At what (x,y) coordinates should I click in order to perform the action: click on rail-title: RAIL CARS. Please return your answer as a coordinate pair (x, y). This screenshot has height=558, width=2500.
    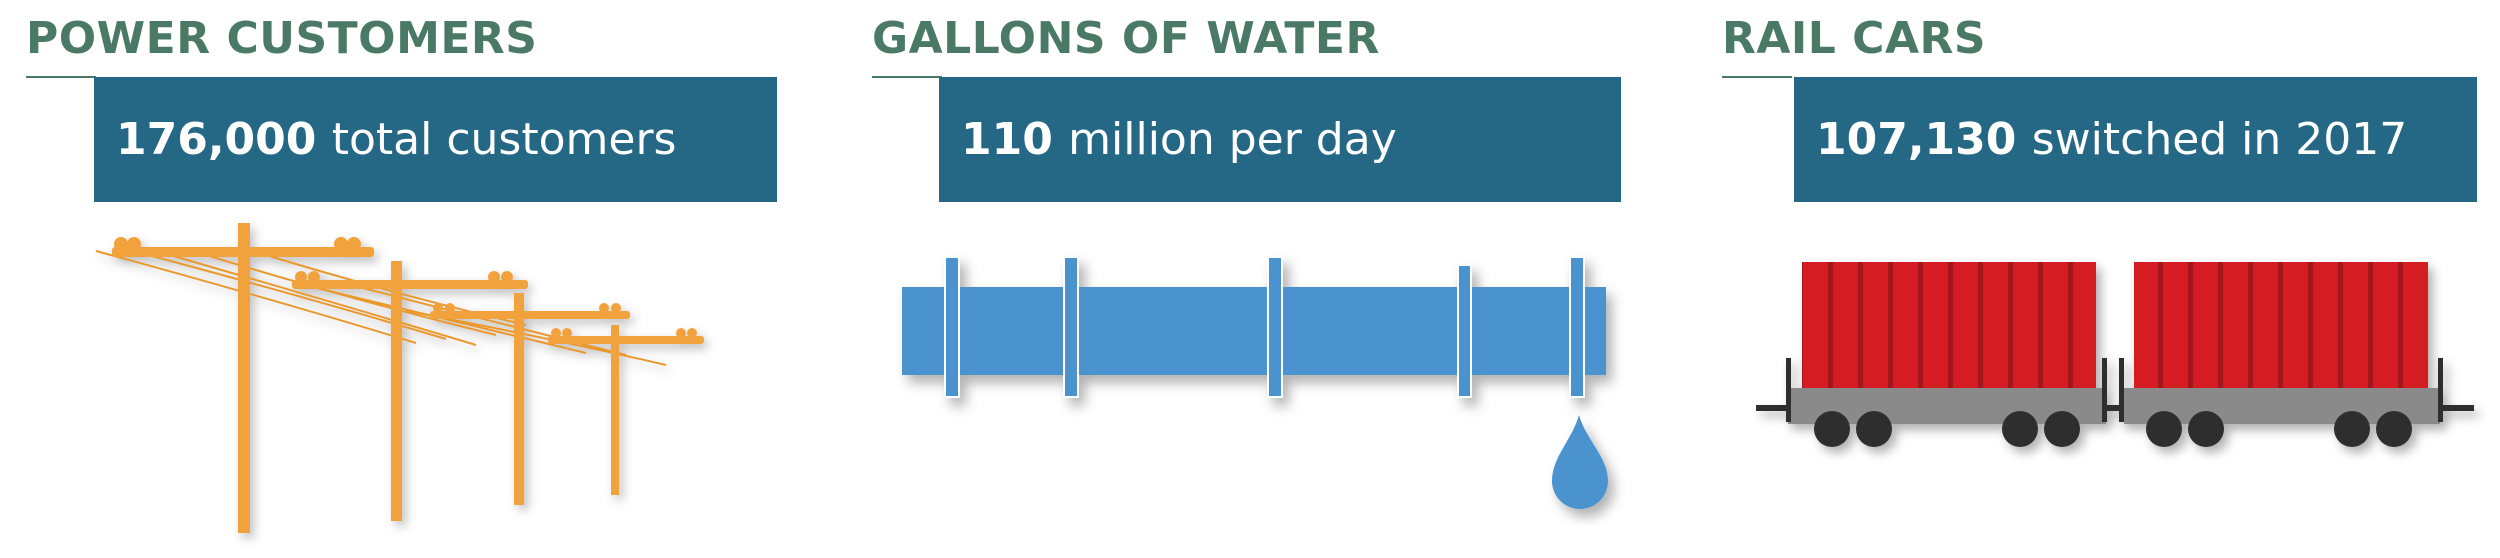
    Looking at the image, I should click on (1854, 38).